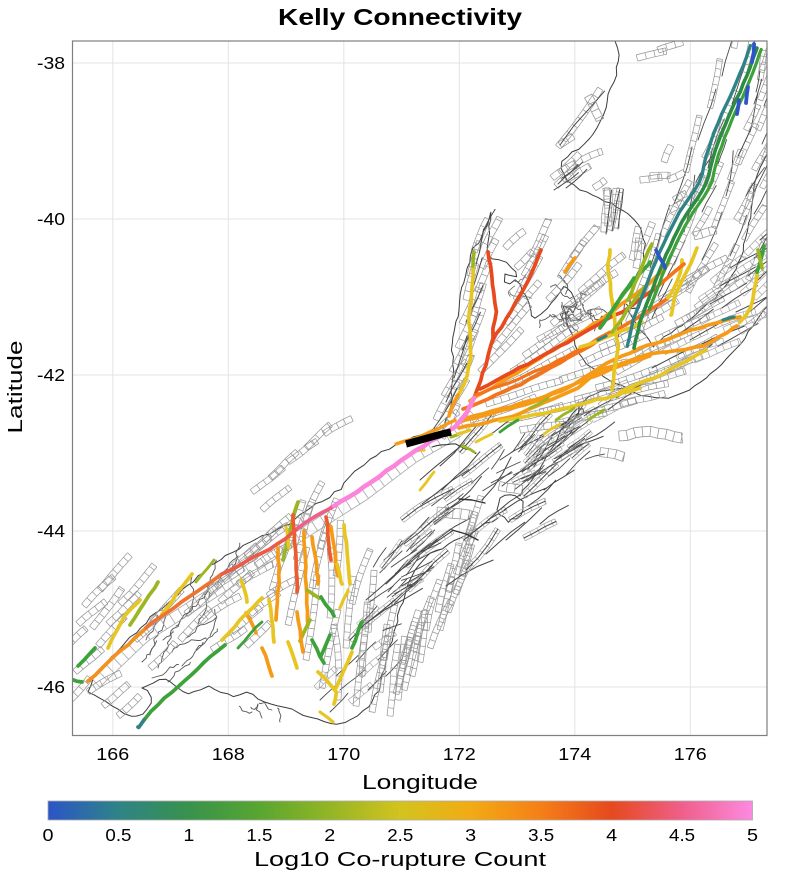  Describe the element at coordinates (51, 687) in the screenshot. I see `svg-text: -46` at that location.